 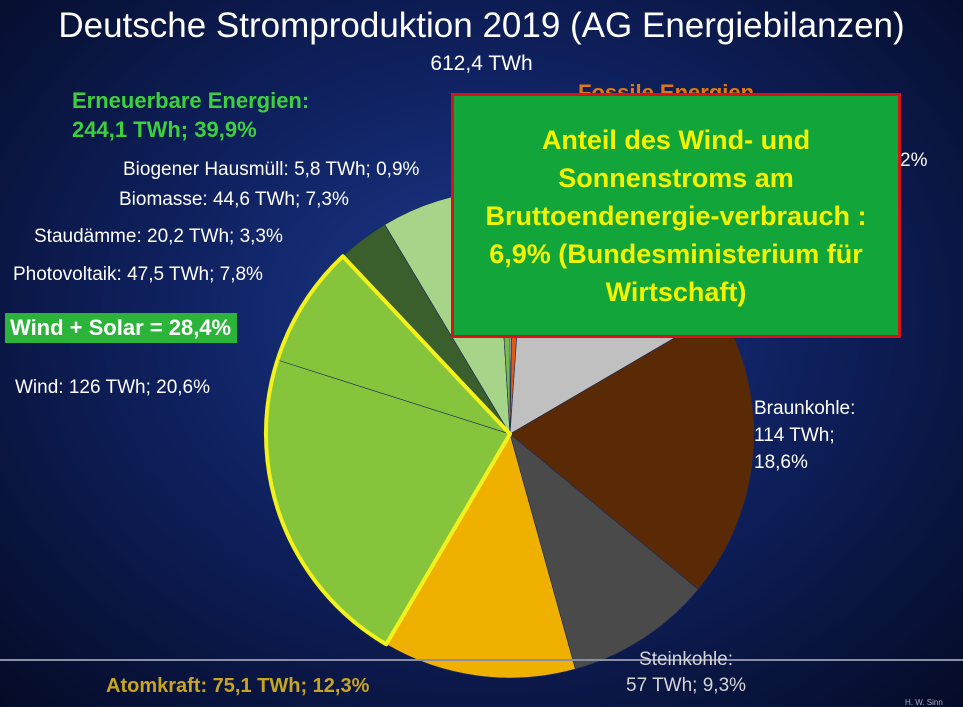 What do you see at coordinates (604, 551) in the screenshot?
I see `pie-slice-steinkohle` at bounding box center [604, 551].